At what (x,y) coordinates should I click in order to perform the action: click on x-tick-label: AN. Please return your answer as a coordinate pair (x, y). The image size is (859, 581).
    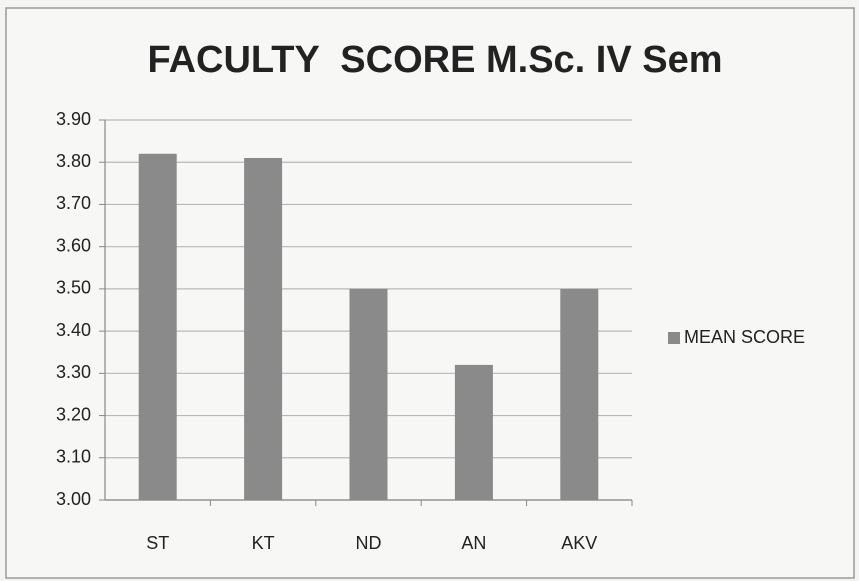
    Looking at the image, I should click on (473, 543).